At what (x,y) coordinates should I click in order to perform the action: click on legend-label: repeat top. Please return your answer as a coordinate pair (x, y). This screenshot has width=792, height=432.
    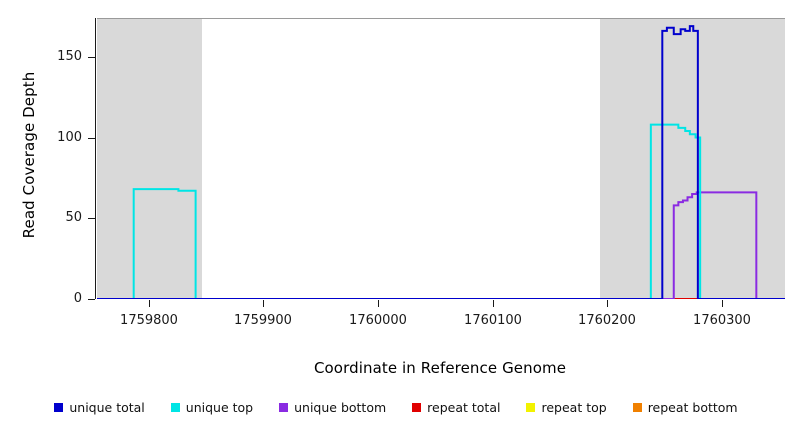
    Looking at the image, I should click on (574, 407).